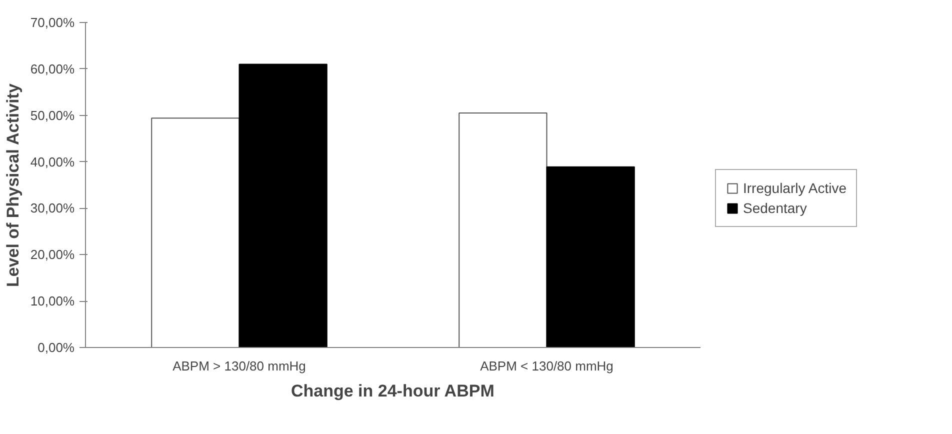 This screenshot has width=952, height=434. I want to click on x-tick-label: ABPM > 130/80 mmHg, so click(239, 366).